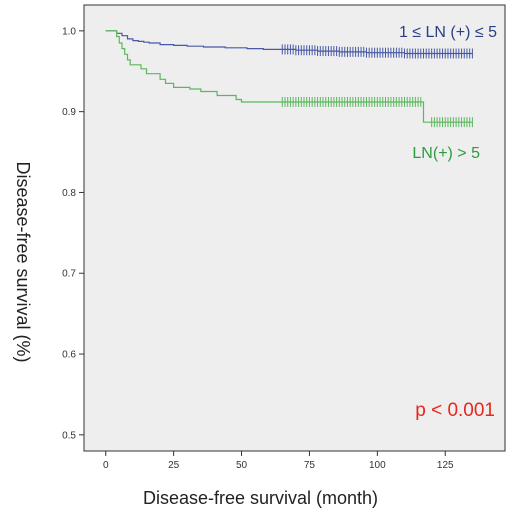  I want to click on x-axis: 0 25 50 75 100 125, so click(278, 461).